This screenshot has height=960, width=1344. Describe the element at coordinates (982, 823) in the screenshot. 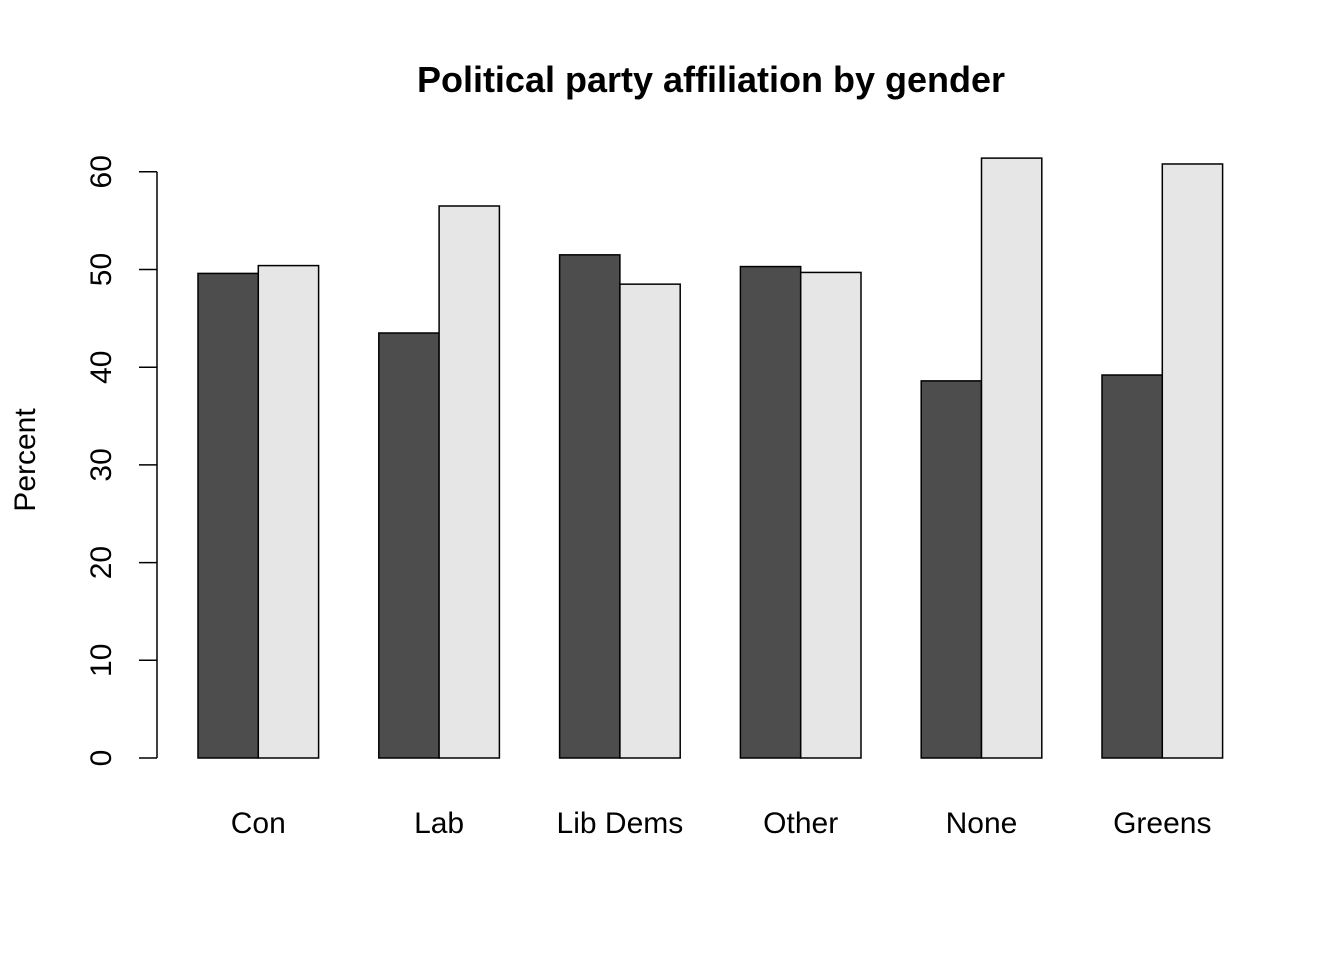

I see `x-category-label: None` at that location.